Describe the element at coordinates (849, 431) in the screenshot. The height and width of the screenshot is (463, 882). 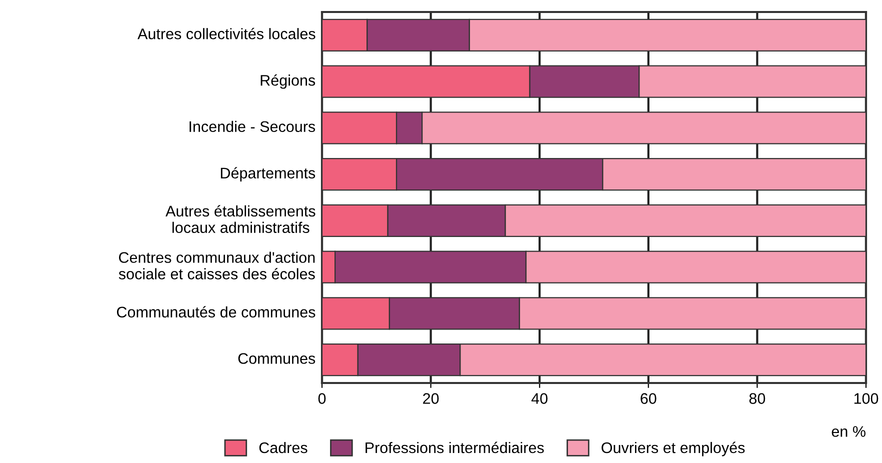
I see `x-axis-title: en %` at that location.